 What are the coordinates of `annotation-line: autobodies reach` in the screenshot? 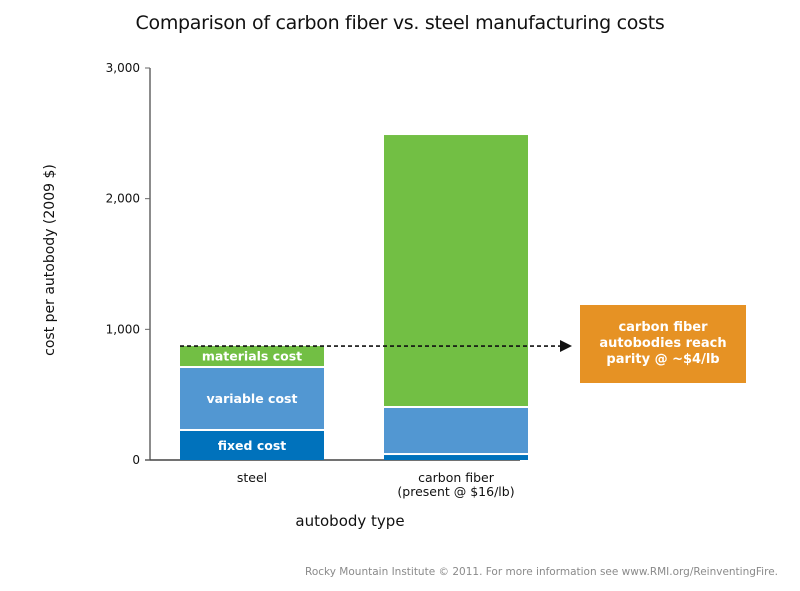 It's located at (663, 343).